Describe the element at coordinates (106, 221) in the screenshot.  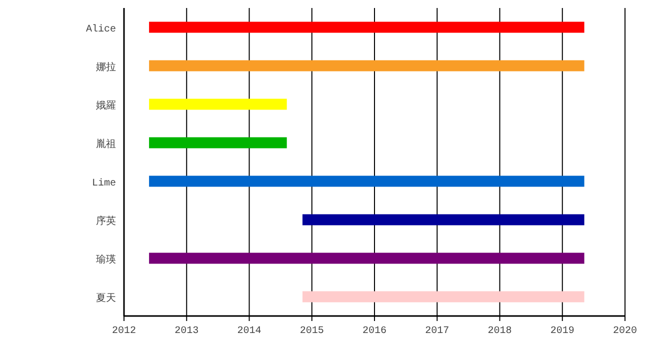
I see `y-tick-label: 序英` at that location.